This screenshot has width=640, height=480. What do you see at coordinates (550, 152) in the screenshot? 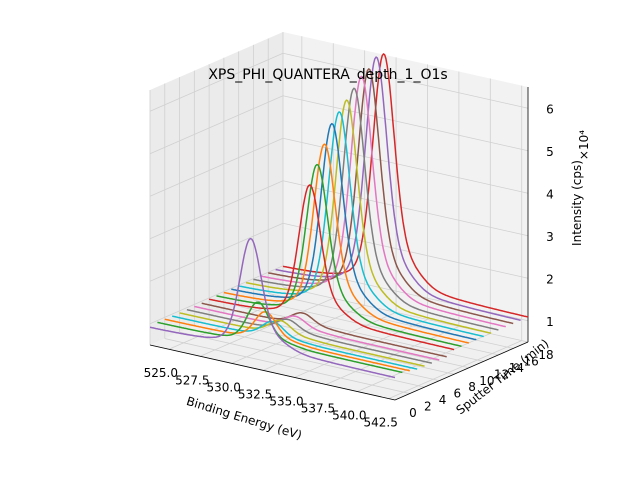
I see `z-tick-label: 5` at bounding box center [550, 152].